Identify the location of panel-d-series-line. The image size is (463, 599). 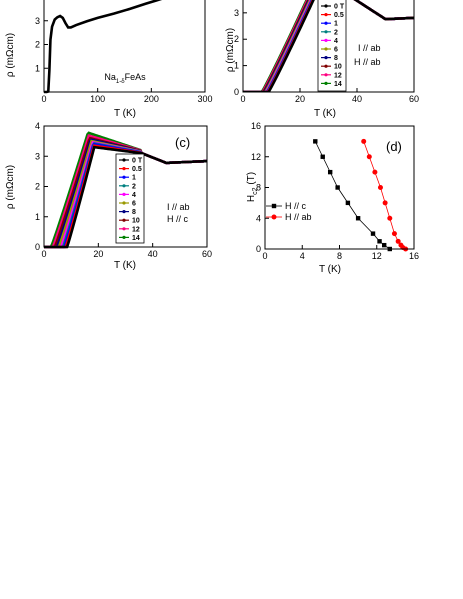
(352, 195).